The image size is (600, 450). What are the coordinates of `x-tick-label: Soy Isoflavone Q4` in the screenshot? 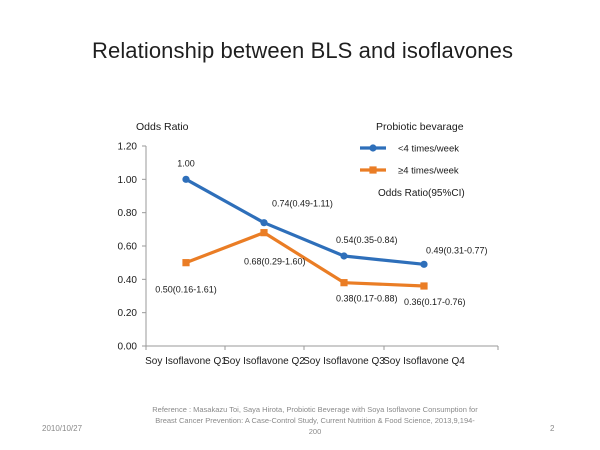 It's located at (424, 361).